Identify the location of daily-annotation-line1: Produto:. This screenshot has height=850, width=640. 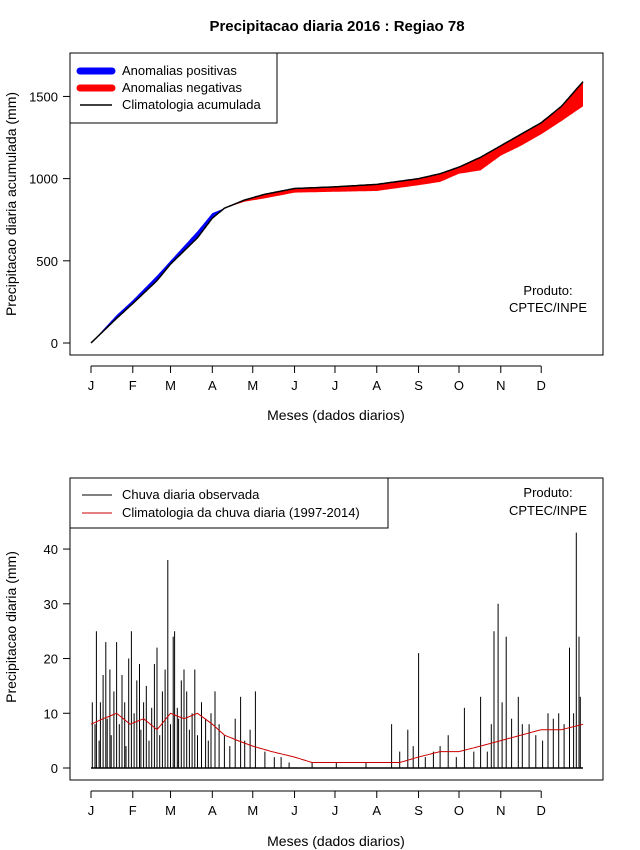
(547, 492).